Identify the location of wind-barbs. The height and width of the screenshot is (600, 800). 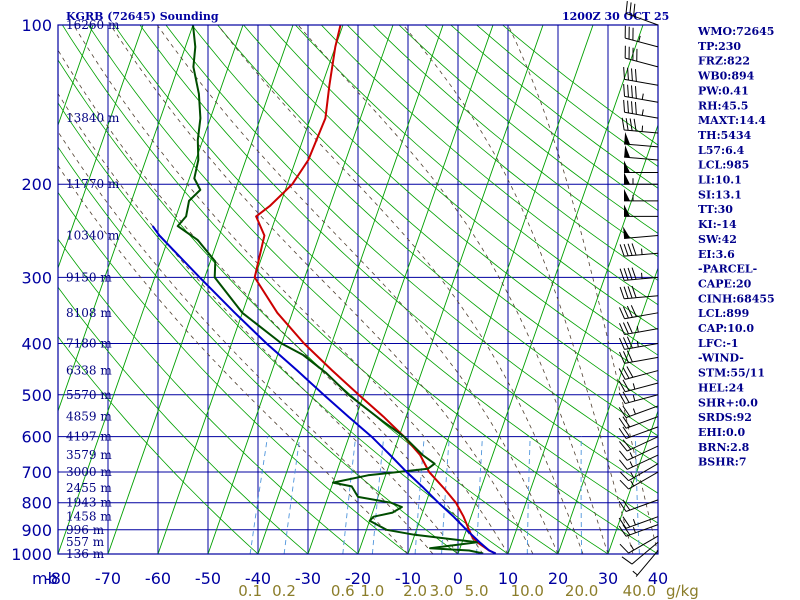
(638, 289).